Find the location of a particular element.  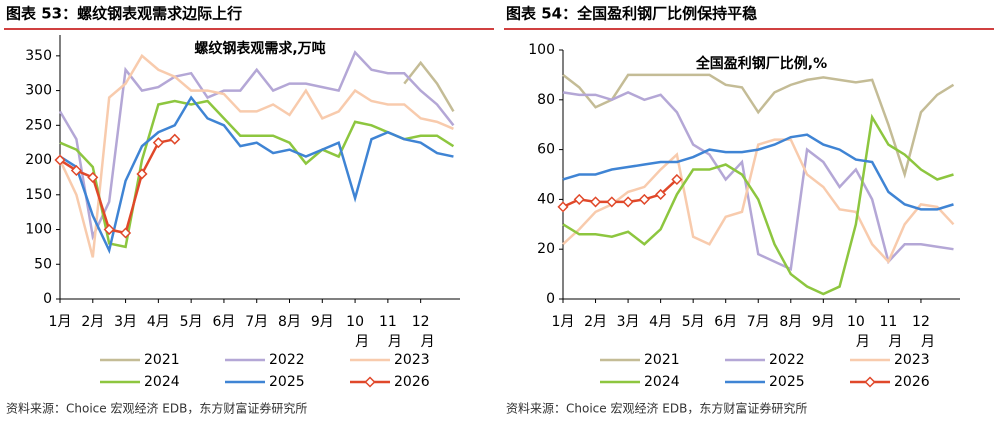

panel-heading: 图表 53：螺纹钢表观需求边际上行 is located at coordinates (124, 14).